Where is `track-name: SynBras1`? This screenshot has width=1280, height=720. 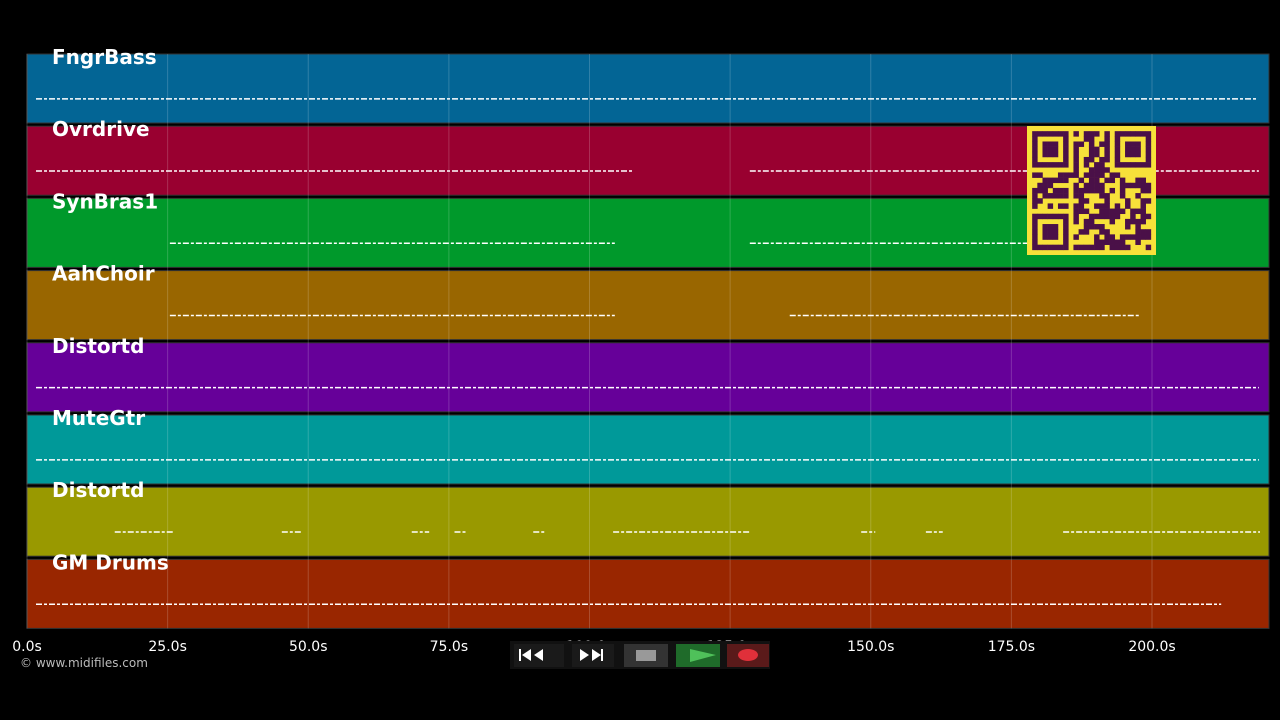 track-name: SynBras1 is located at coordinates (105, 201).